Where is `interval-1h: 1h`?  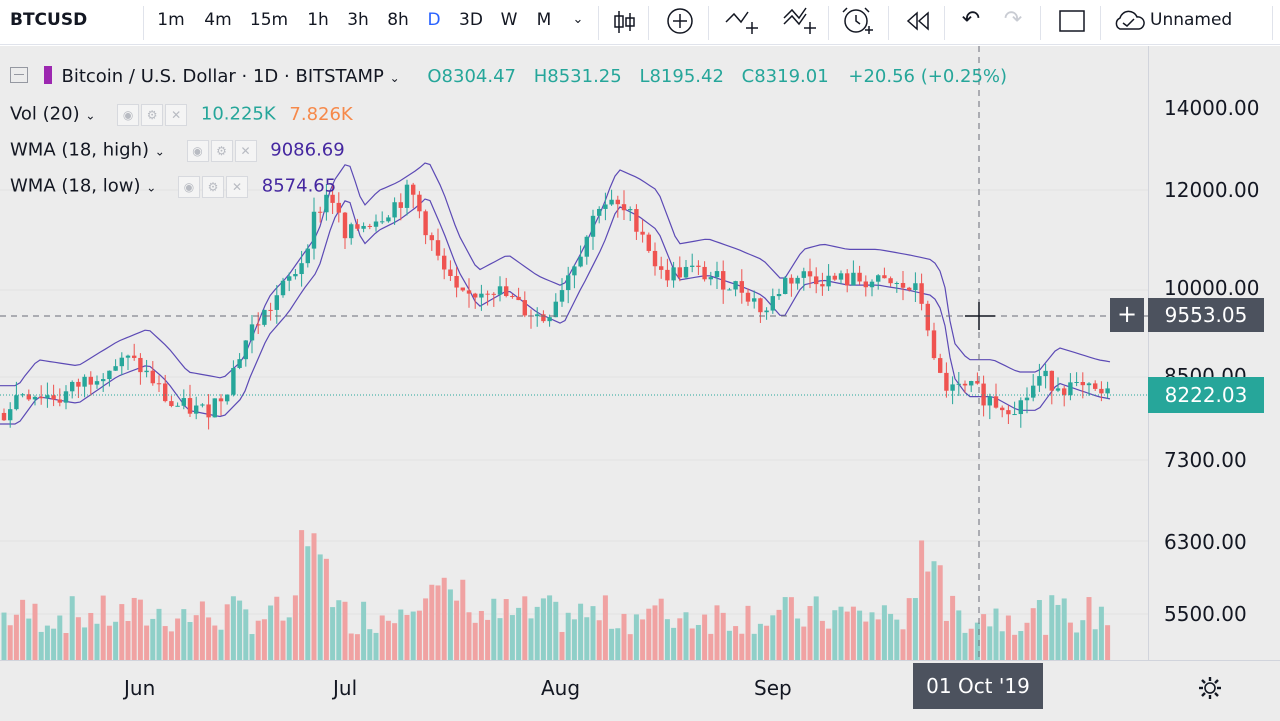 interval-1h: 1h is located at coordinates (318, 20).